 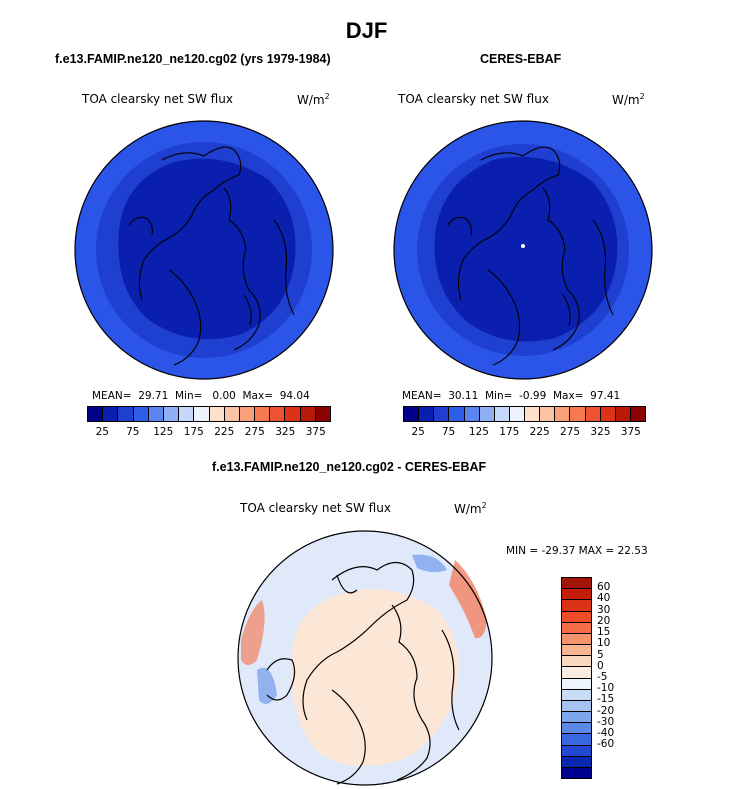 What do you see at coordinates (366, 30) in the screenshot?
I see `main-title: DJF` at bounding box center [366, 30].